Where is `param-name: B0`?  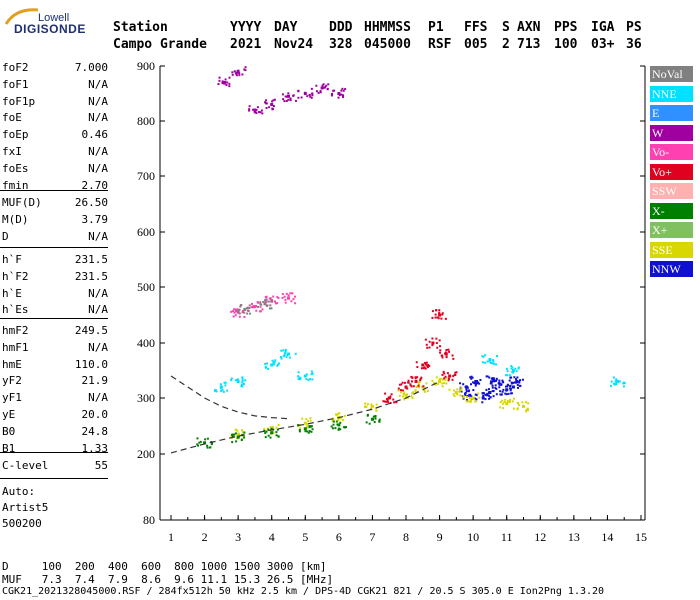
param-name: B0 is located at coordinates (9, 431).